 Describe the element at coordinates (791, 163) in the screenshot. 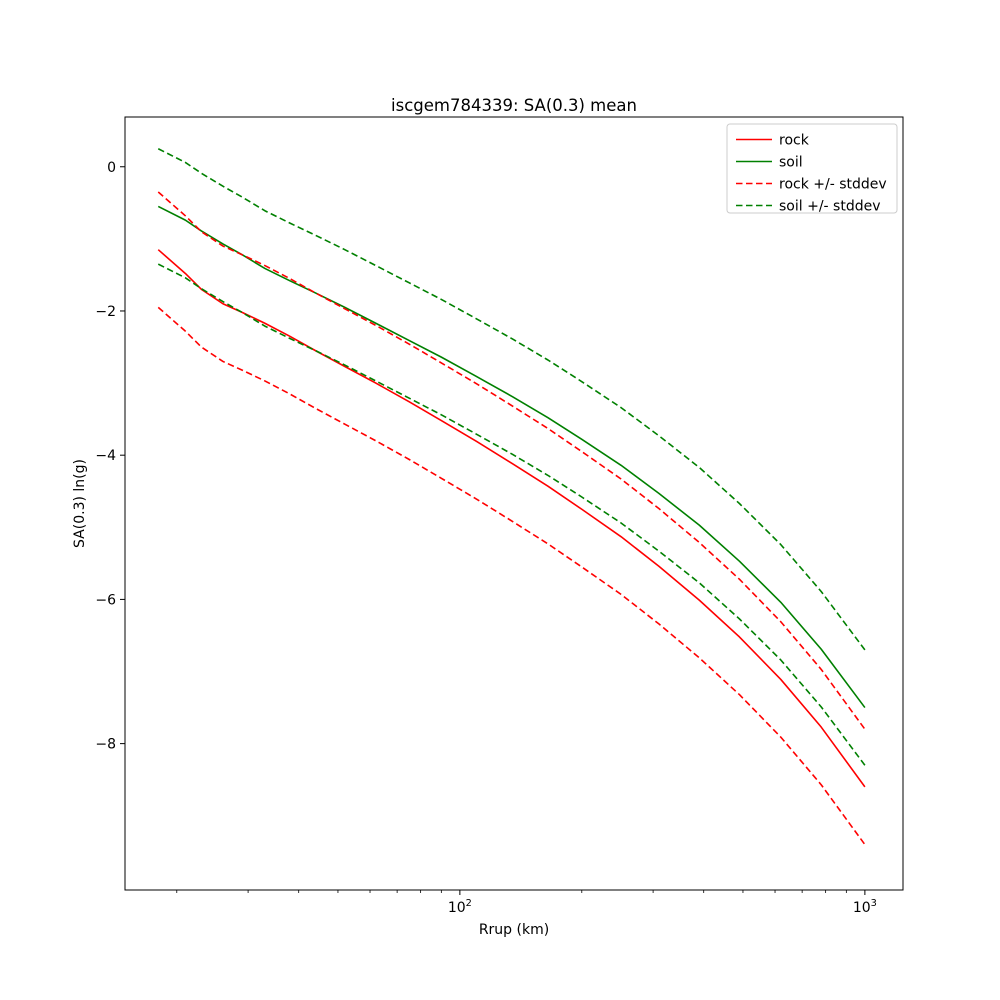

I see `legend-entry-label: soil` at that location.